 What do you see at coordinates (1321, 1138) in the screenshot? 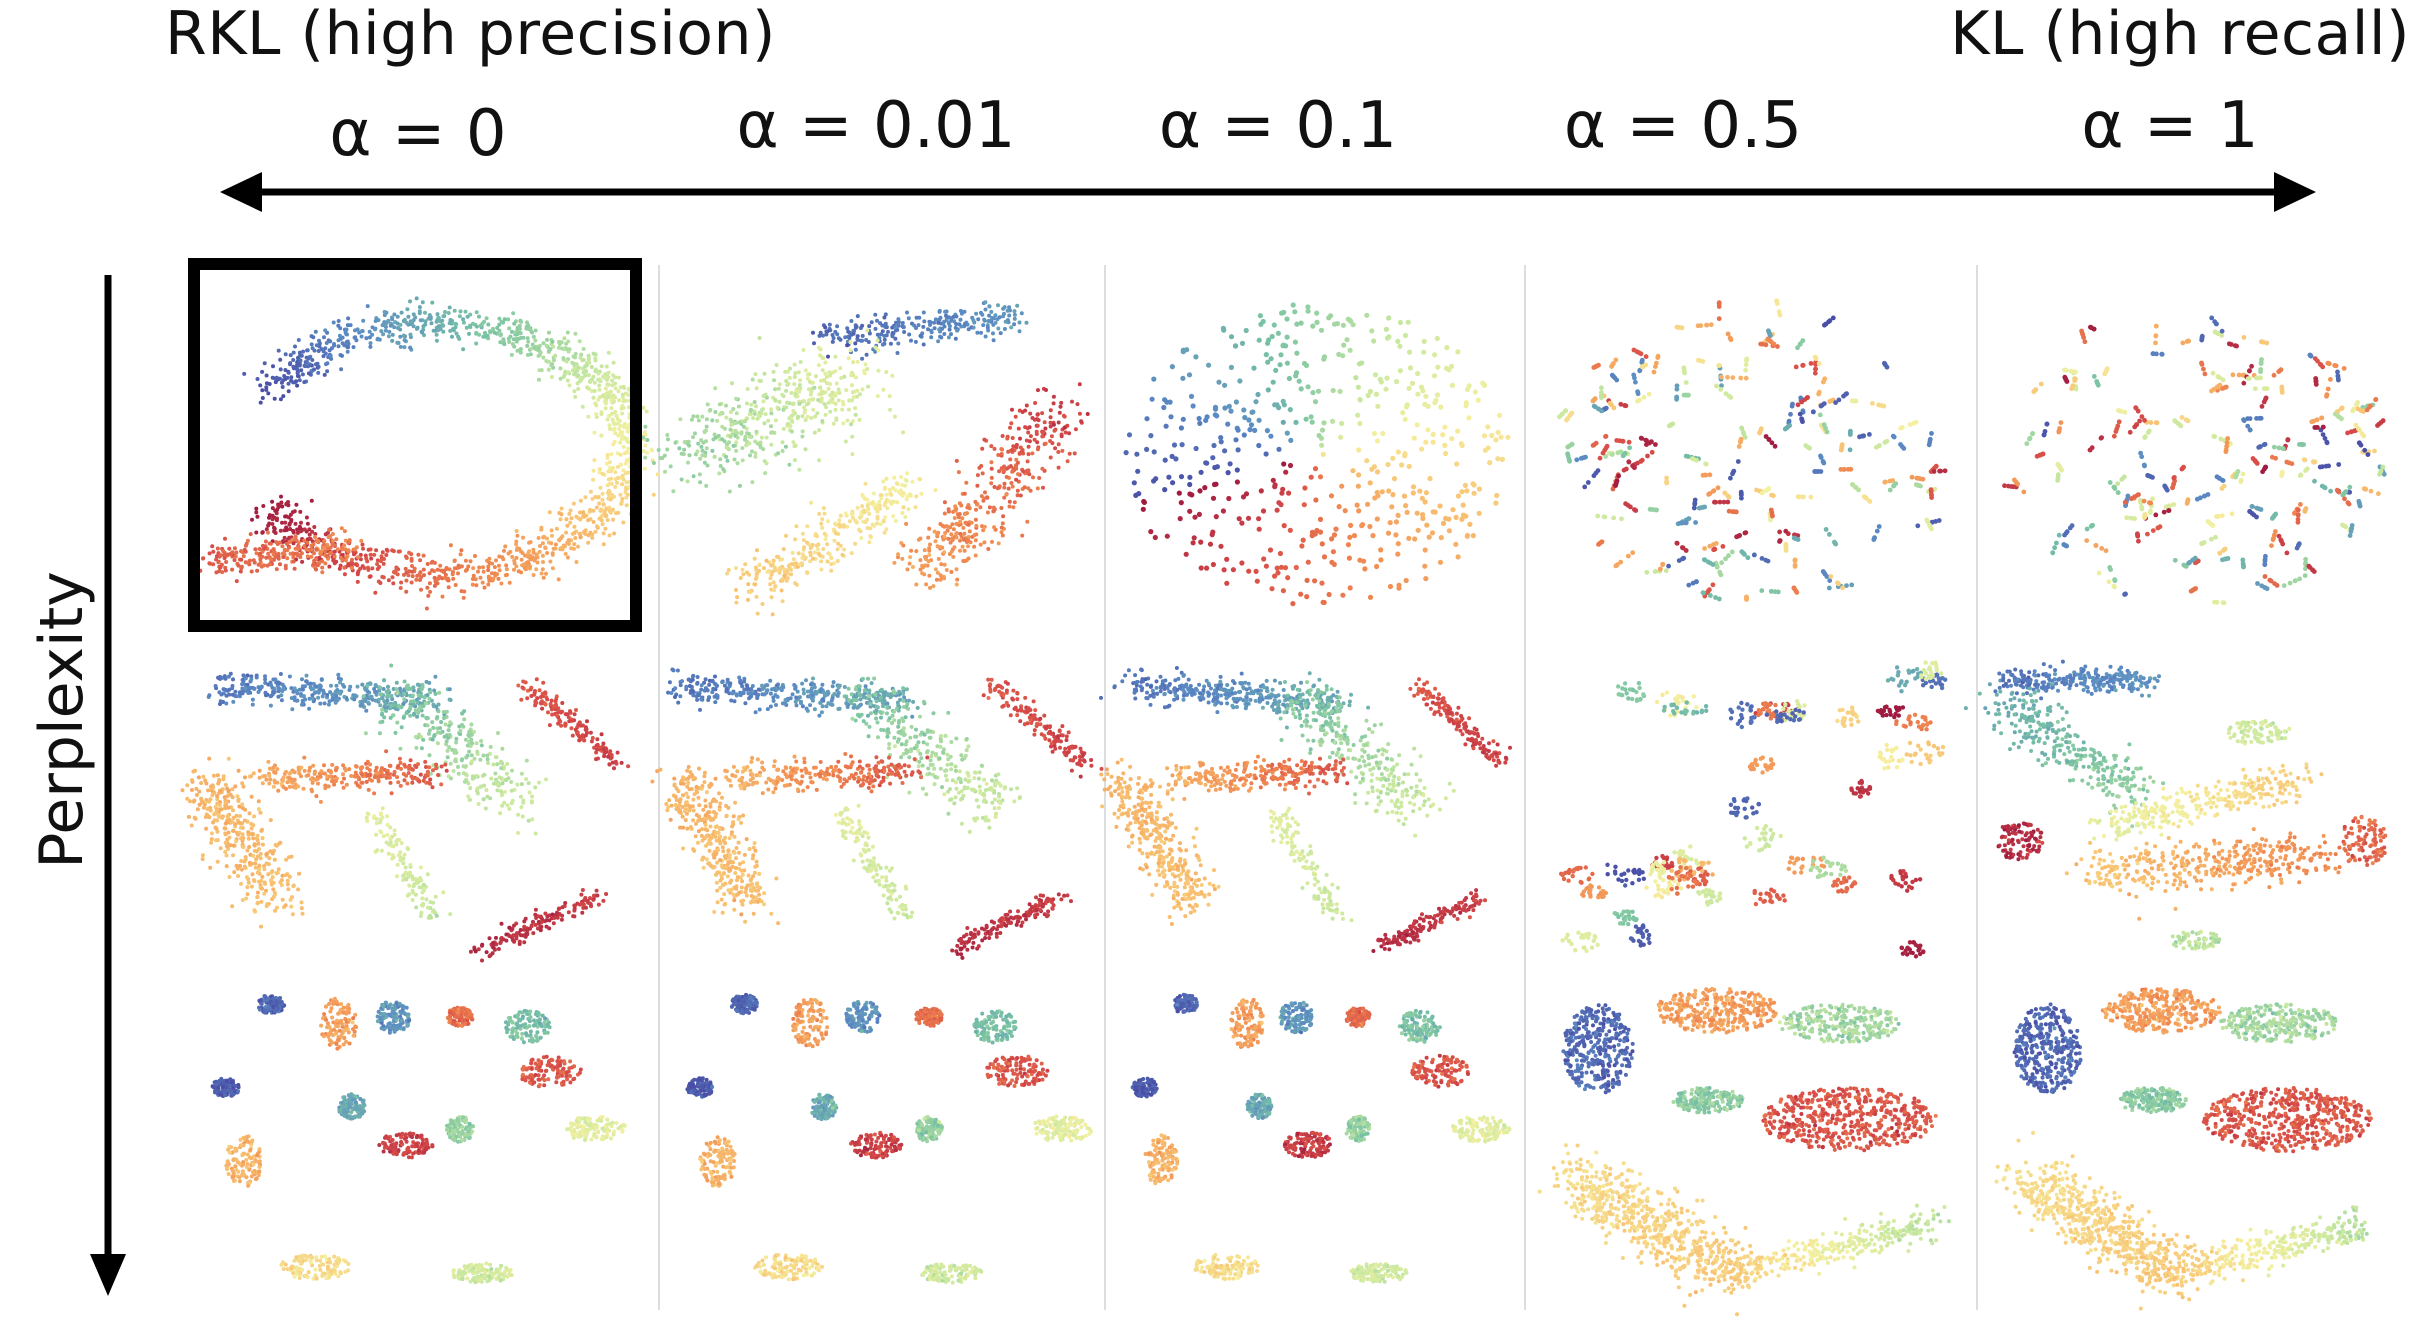
I see `scatter-panel-r2-c2` at bounding box center [1321, 1138].